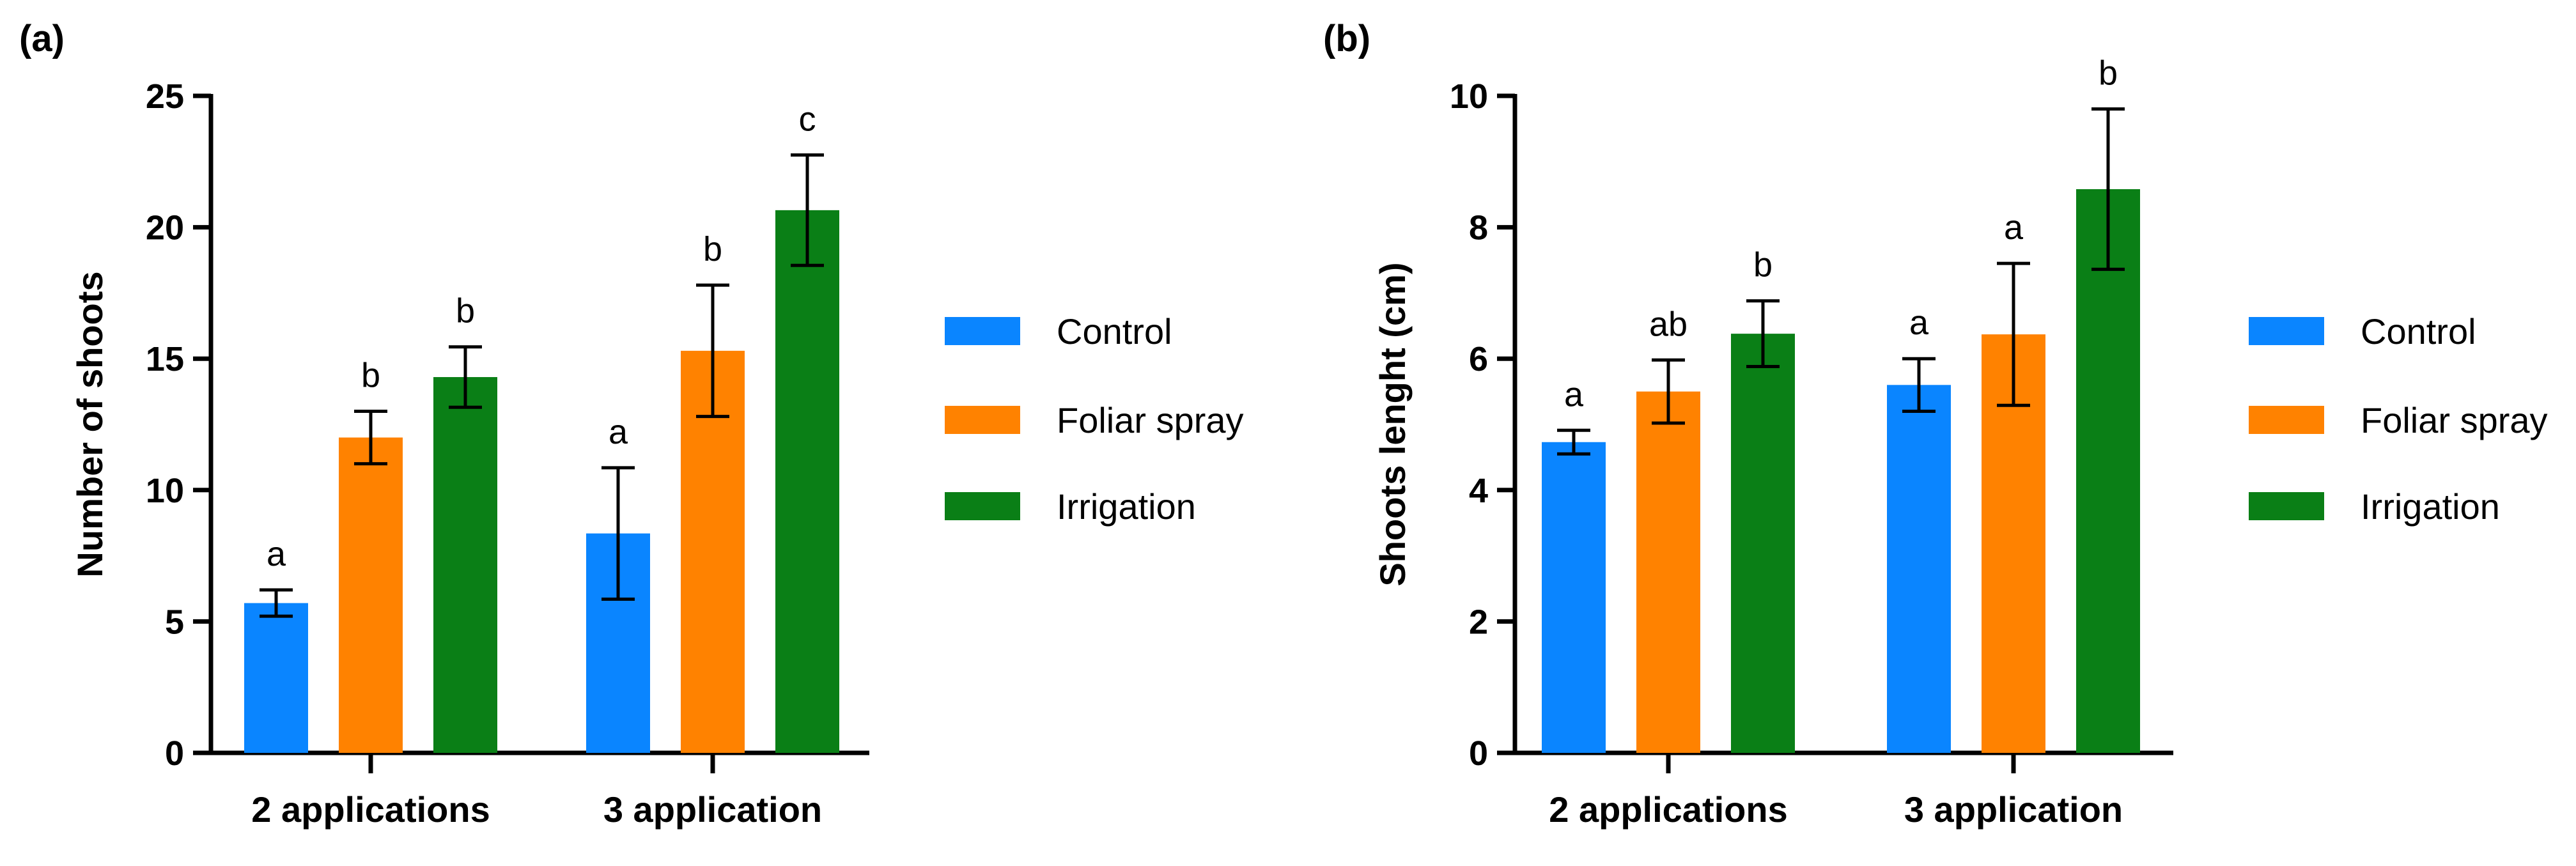  Describe the element at coordinates (165, 359) in the screenshot. I see `y-tick-label: 15` at that location.